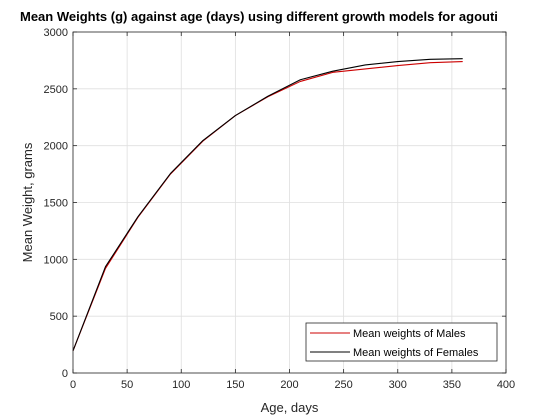 The height and width of the screenshot is (420, 560). What do you see at coordinates (56, 90) in the screenshot?
I see `y-tick-label: 2500` at bounding box center [56, 90].